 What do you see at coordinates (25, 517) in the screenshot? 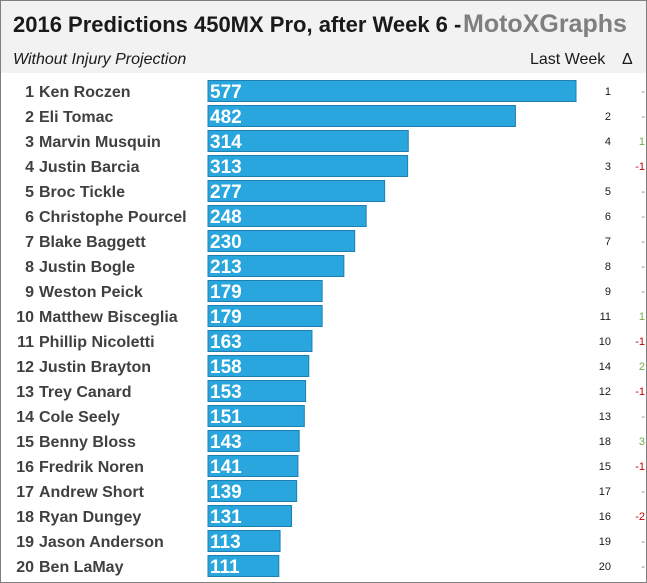
I see `rank-label: 18` at bounding box center [25, 517].